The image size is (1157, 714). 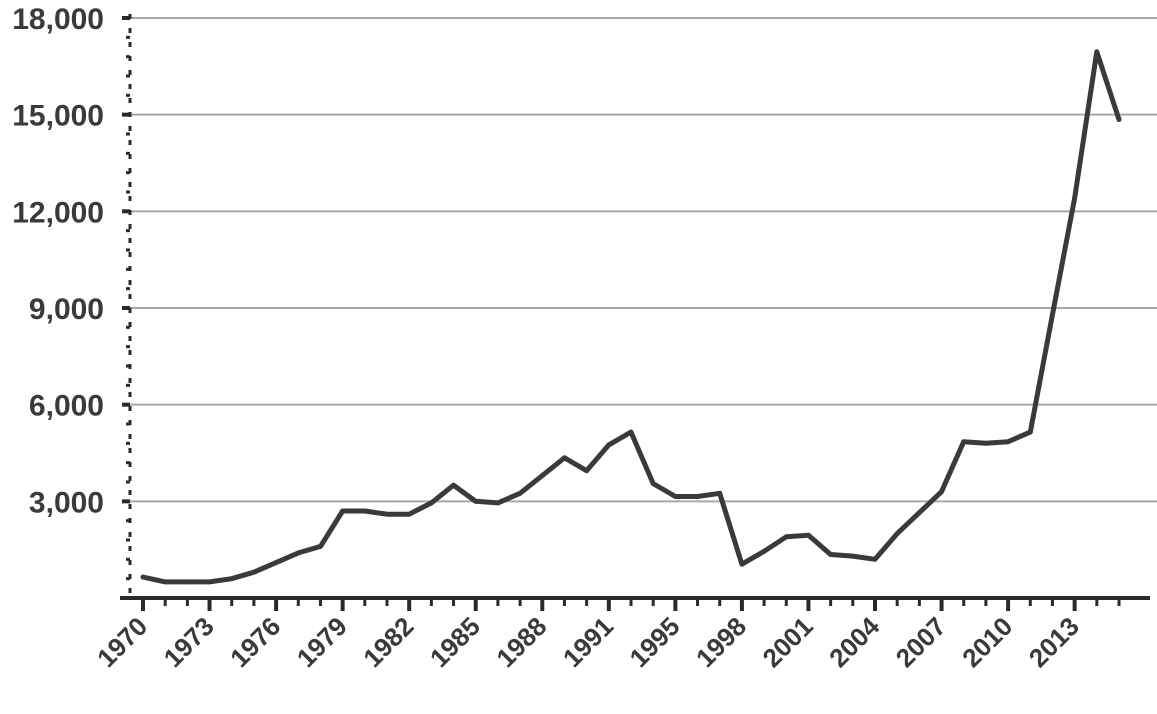 What do you see at coordinates (58, 116) in the screenshot?
I see `y-tick-label: 15,000` at bounding box center [58, 116].